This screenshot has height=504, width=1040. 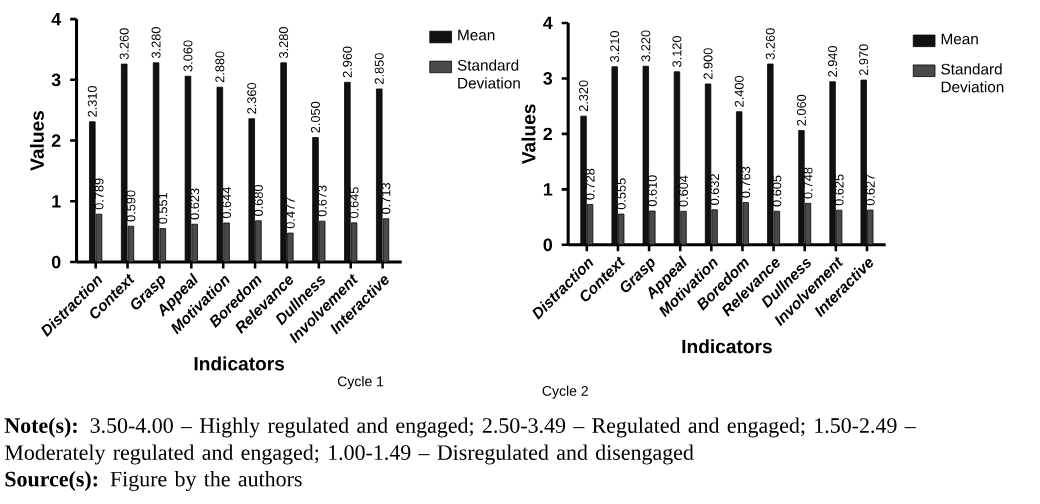 What do you see at coordinates (153, 481) in the screenshot?
I see `text: Source(s): Figure by the authors` at bounding box center [153, 481].